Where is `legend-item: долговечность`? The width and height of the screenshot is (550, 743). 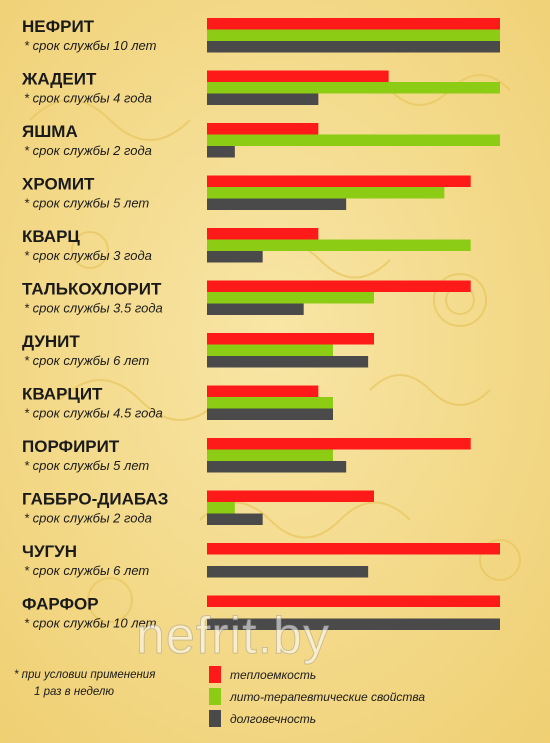
legend-item: долговечность is located at coordinates (262, 718).